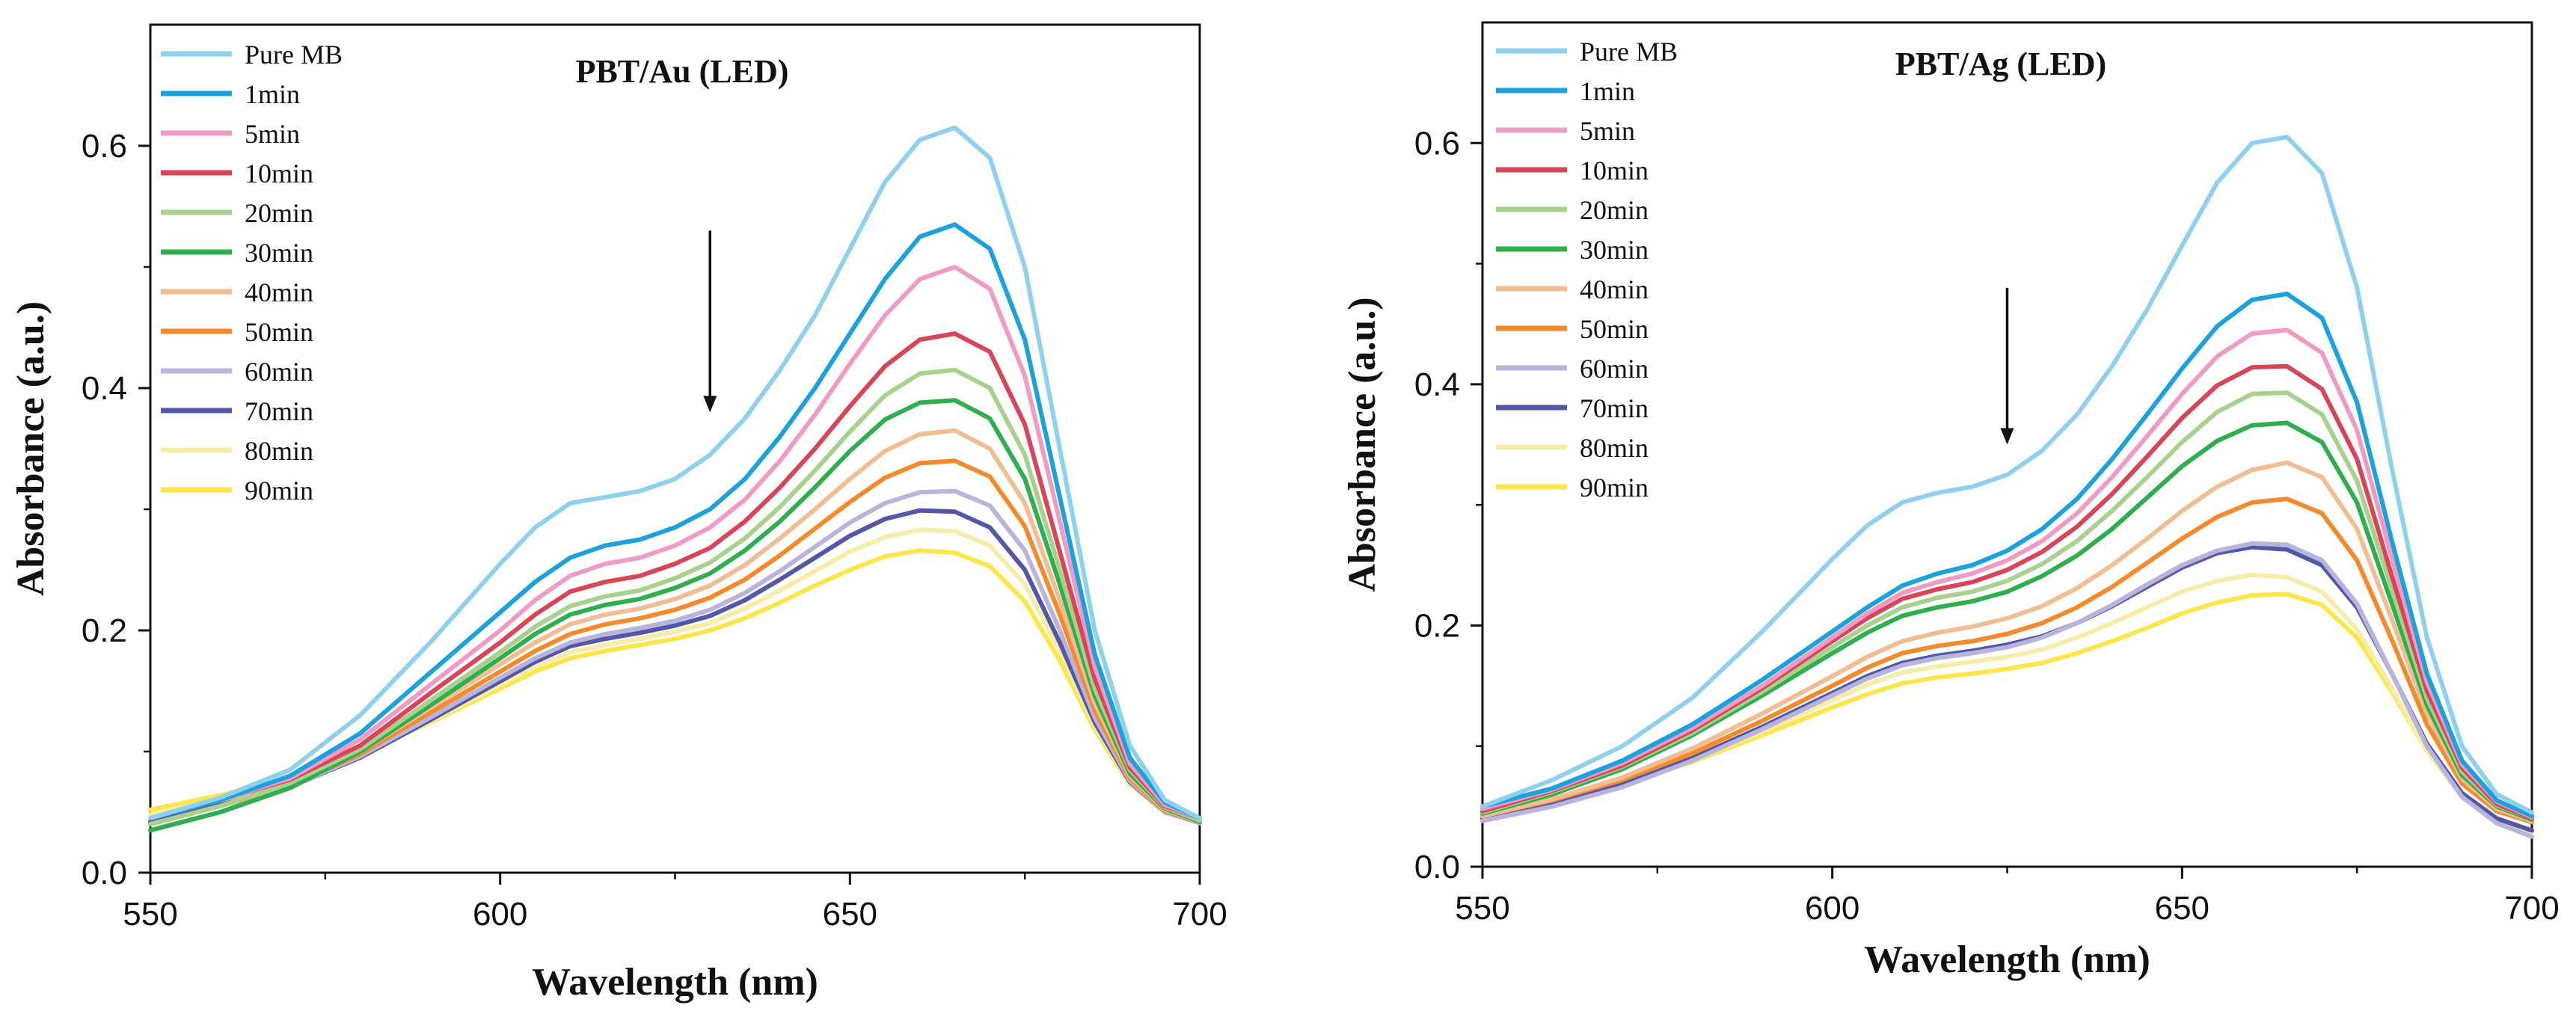 The height and width of the screenshot is (1023, 2576). Describe the element at coordinates (2007, 712) in the screenshot. I see `series-line-90min` at that location.